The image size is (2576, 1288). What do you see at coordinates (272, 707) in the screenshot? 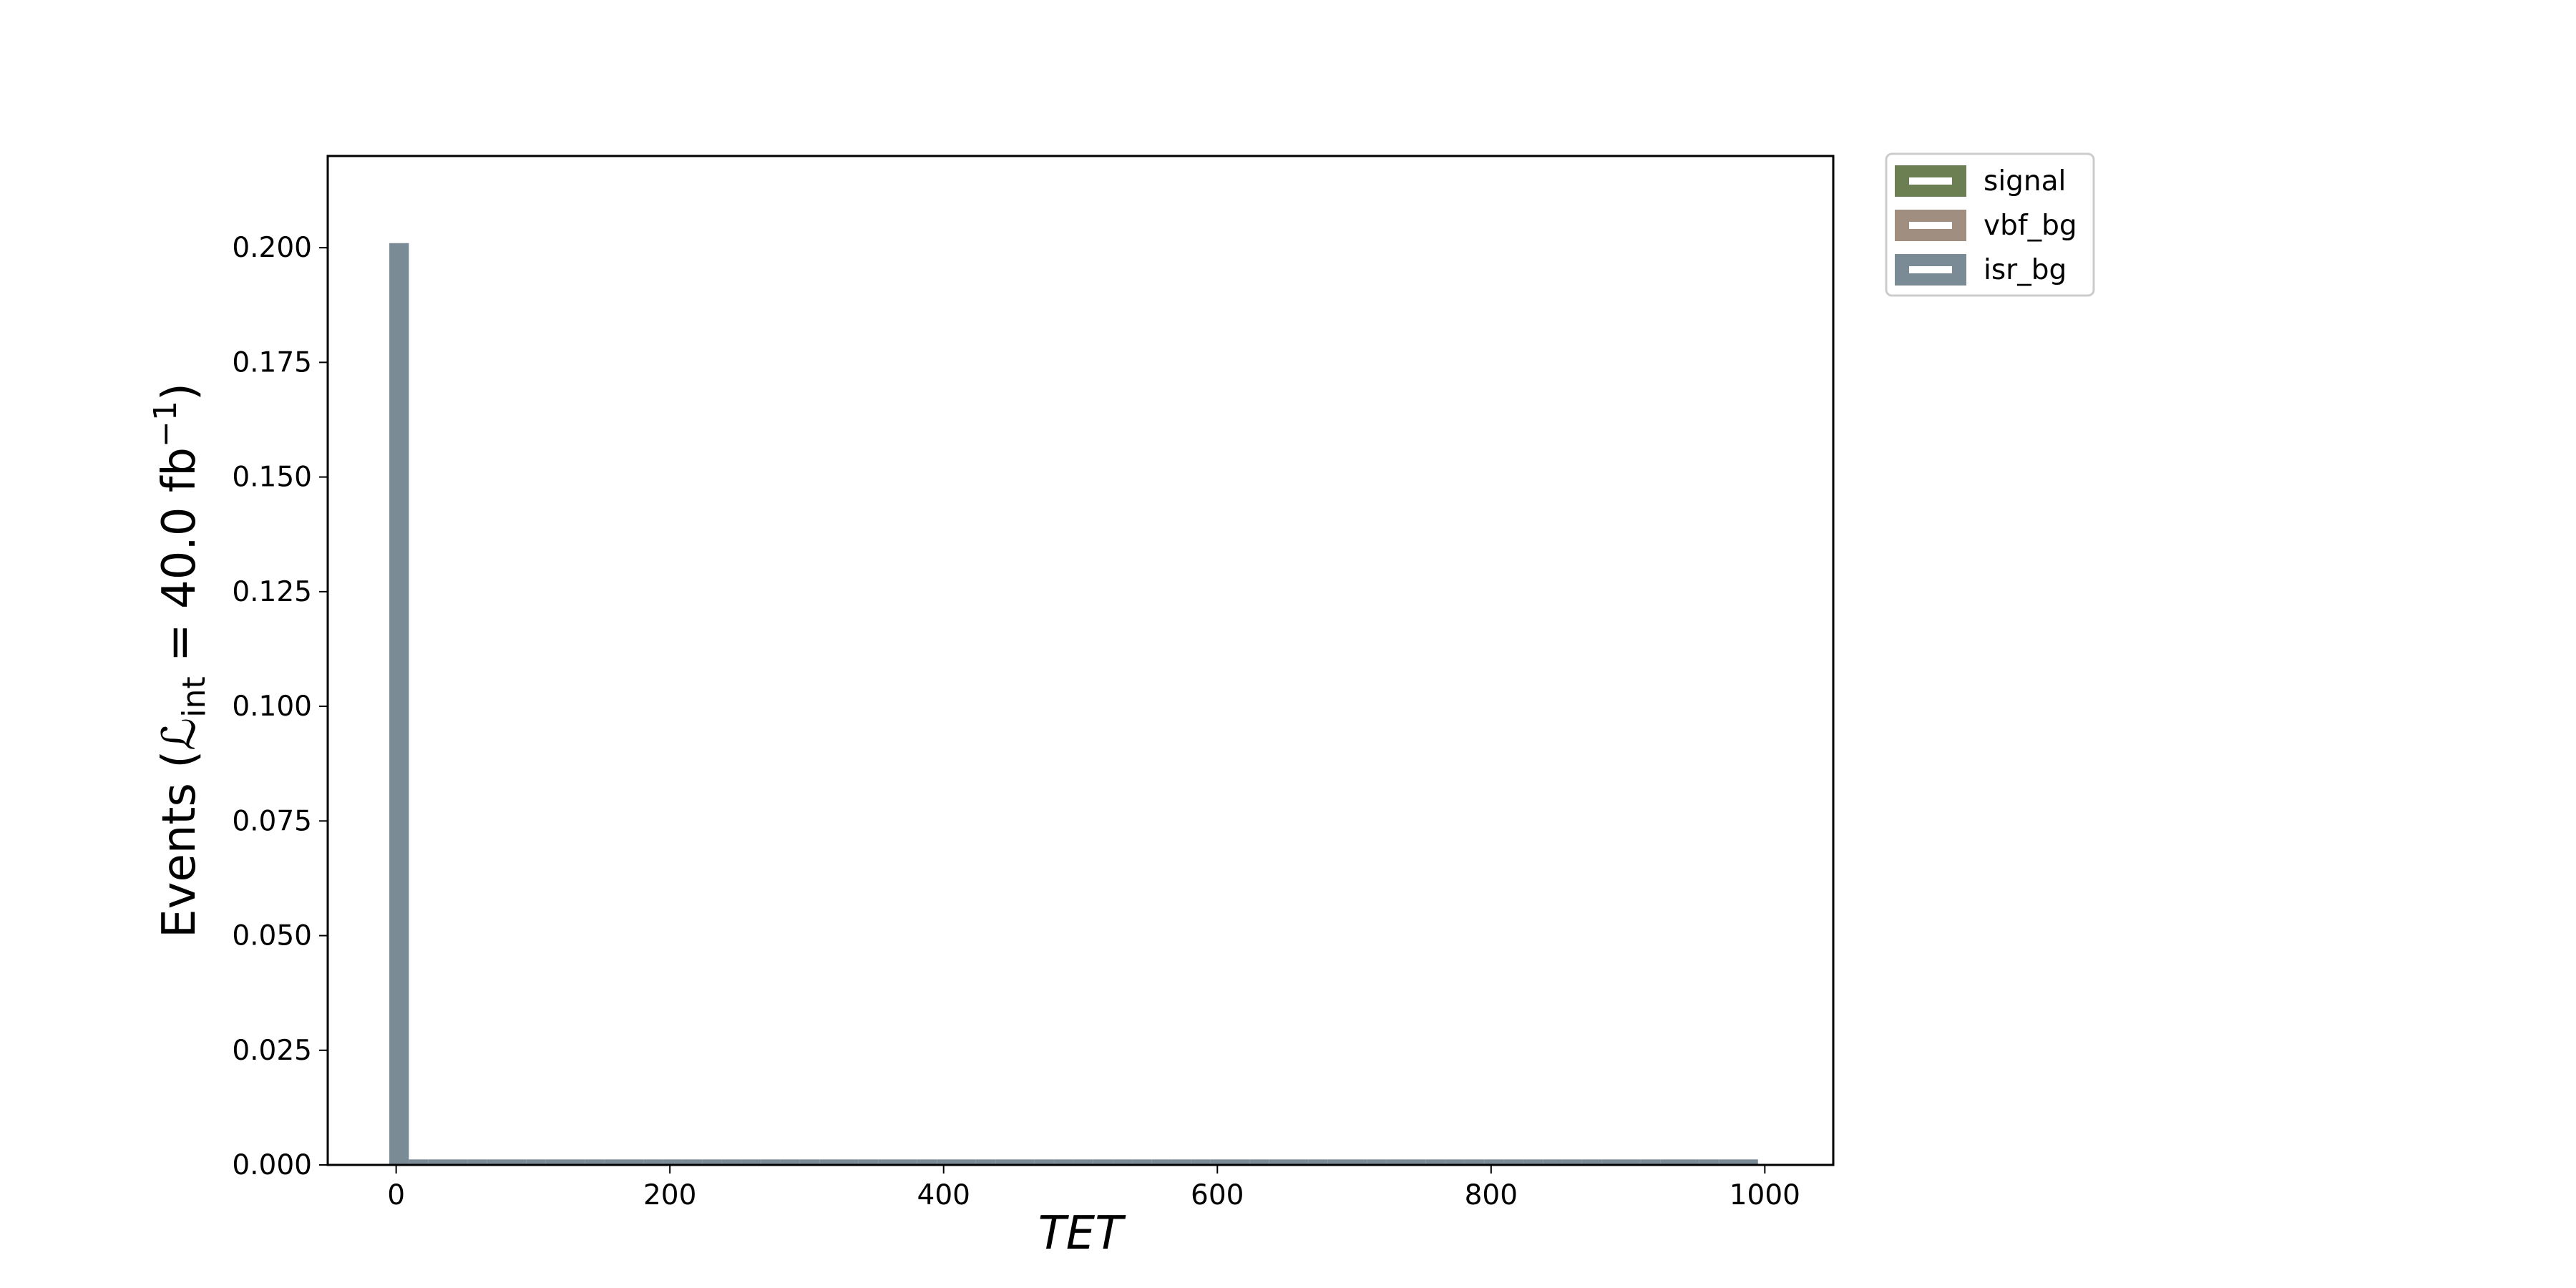
I see `y-tick-label: 0.100` at bounding box center [272, 707].